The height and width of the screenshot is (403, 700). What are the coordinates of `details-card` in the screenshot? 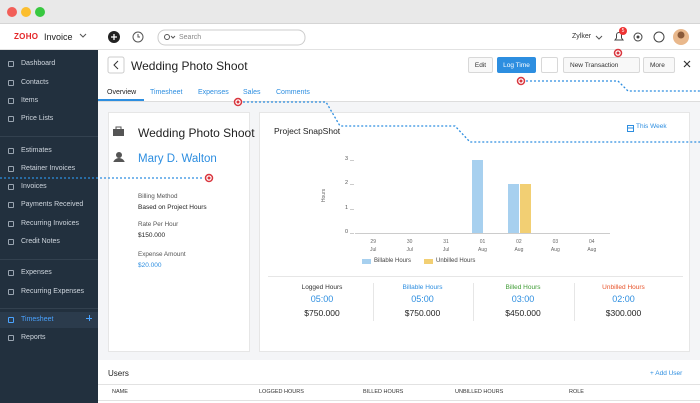 It's located at (179, 232).